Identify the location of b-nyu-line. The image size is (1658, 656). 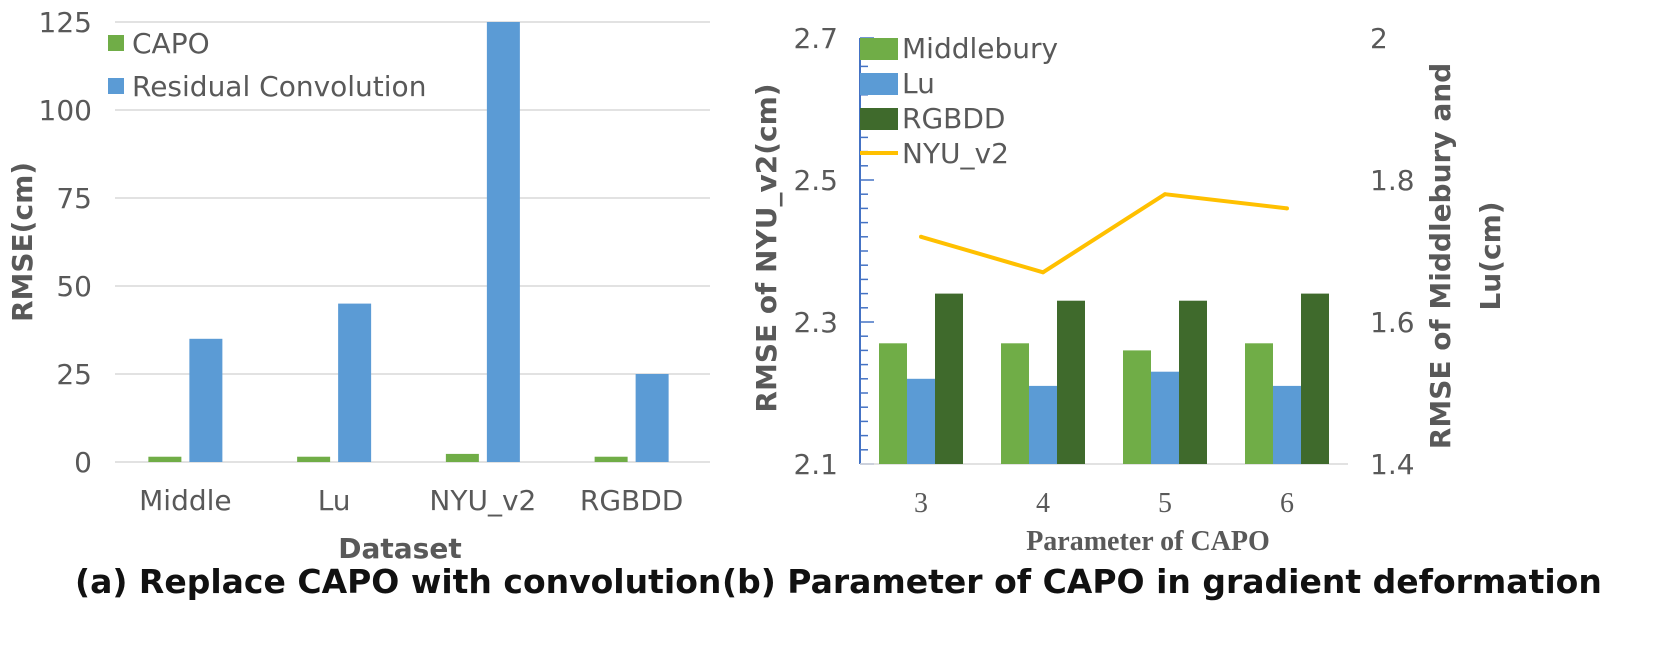
(1104, 233).